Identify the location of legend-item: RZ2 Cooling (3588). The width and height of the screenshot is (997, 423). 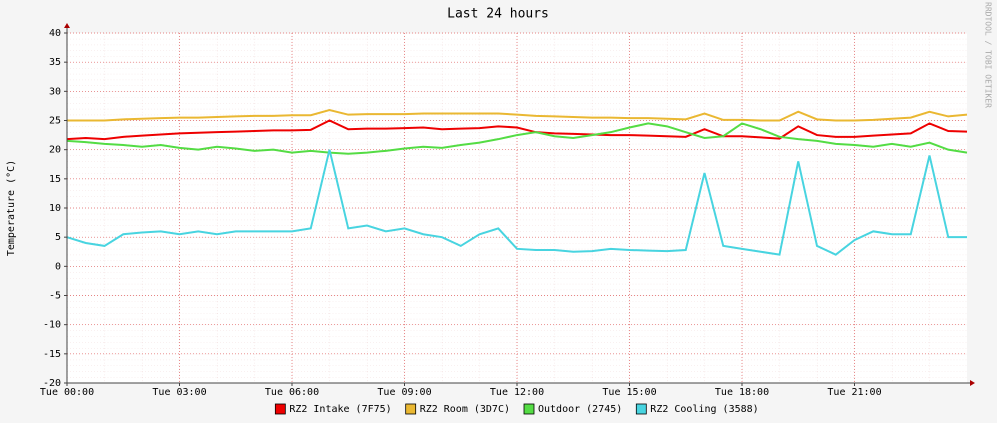
(697, 409).